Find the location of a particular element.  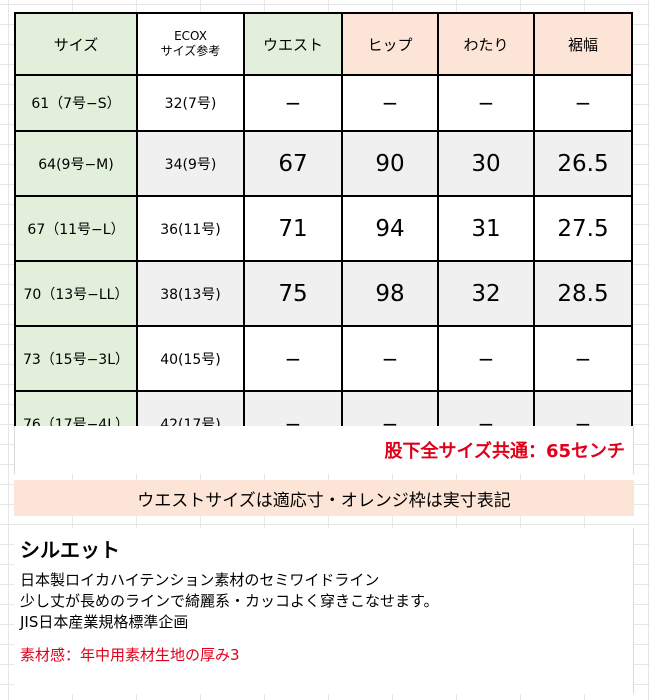

ecox-cell: 36(11号) is located at coordinates (190, 228).